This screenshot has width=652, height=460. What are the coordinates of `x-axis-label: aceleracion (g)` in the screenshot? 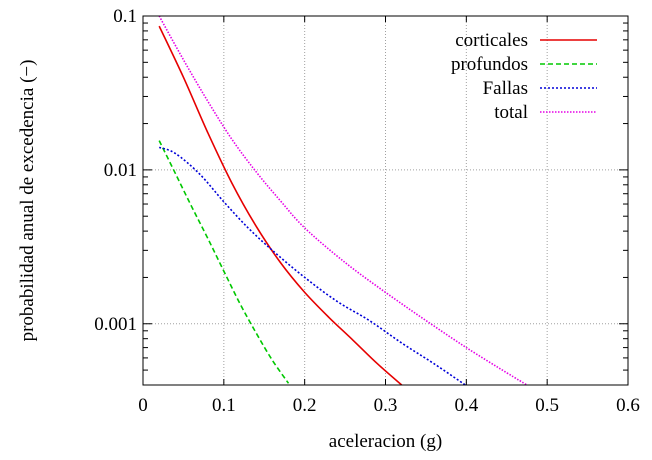 It's located at (385, 441).